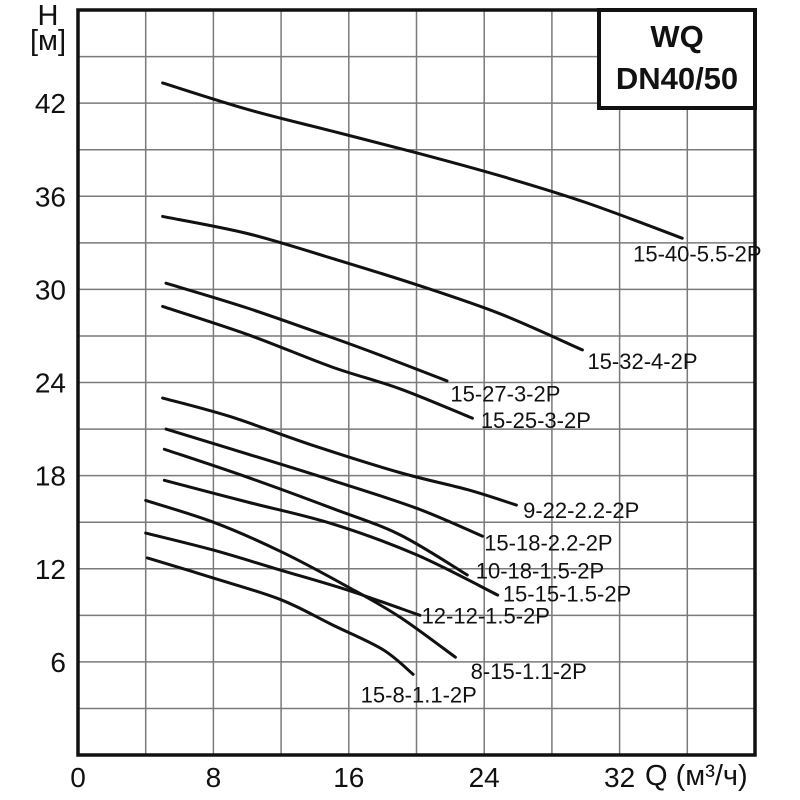 This screenshot has height=800, width=800. What do you see at coordinates (48, 41) in the screenshot?
I see `y-axis-title-unit: [м]` at bounding box center [48, 41].